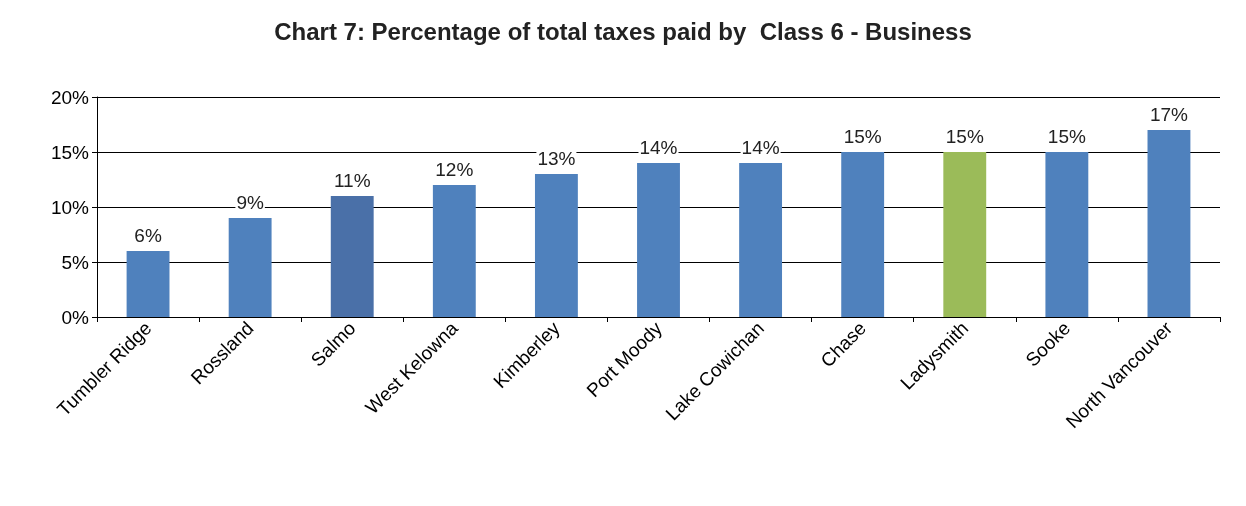 This screenshot has width=1246, height=506. What do you see at coordinates (623, 31) in the screenshot?
I see `chart-title: Chart 7: Percentage of total taxes paid by Class 6 - Business` at bounding box center [623, 31].